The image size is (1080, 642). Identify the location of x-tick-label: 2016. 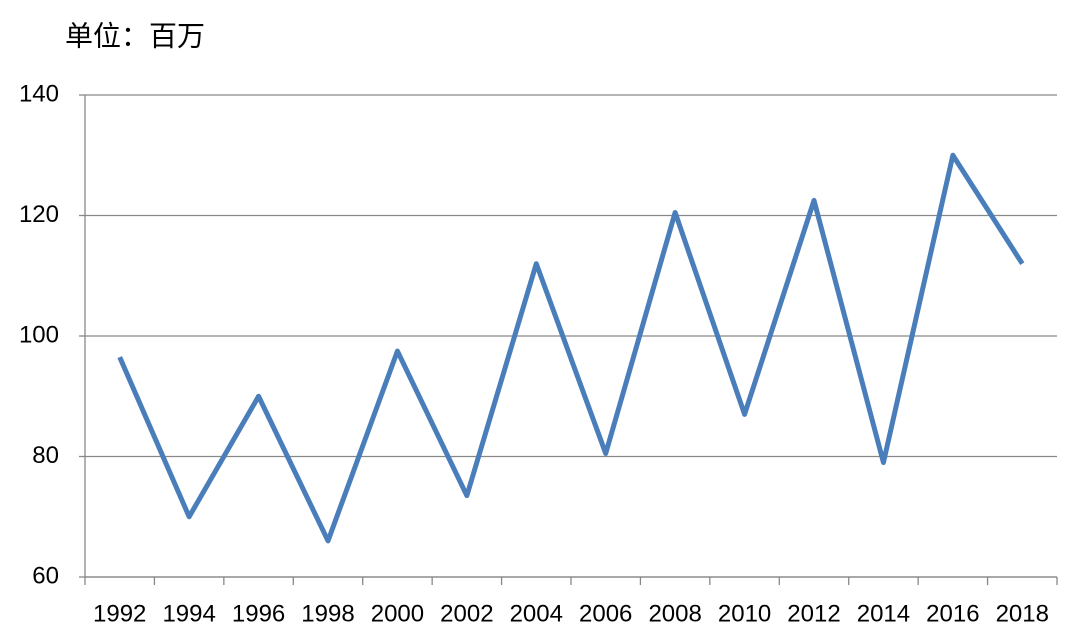
(952, 613).